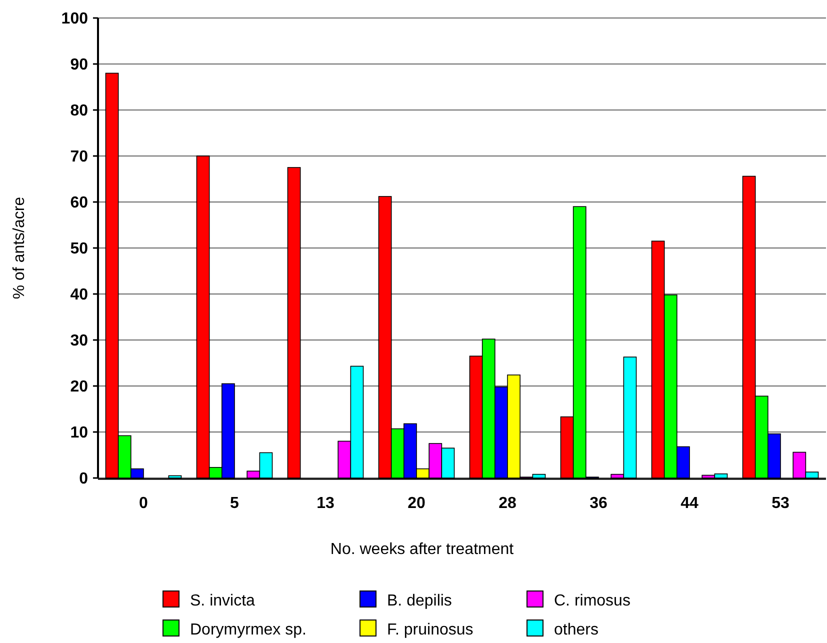 Image resolution: width=827 pixels, height=643 pixels. Describe the element at coordinates (79, 249) in the screenshot. I see `y-tick-label: 50` at that location.